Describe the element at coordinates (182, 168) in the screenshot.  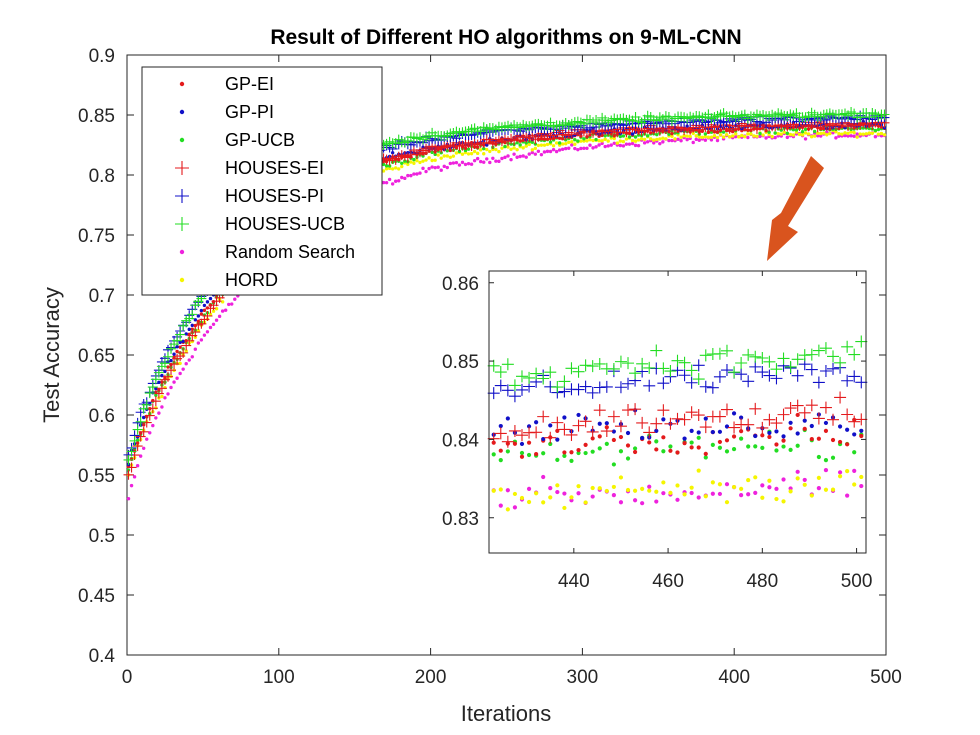
I see `legend-marker` at that location.